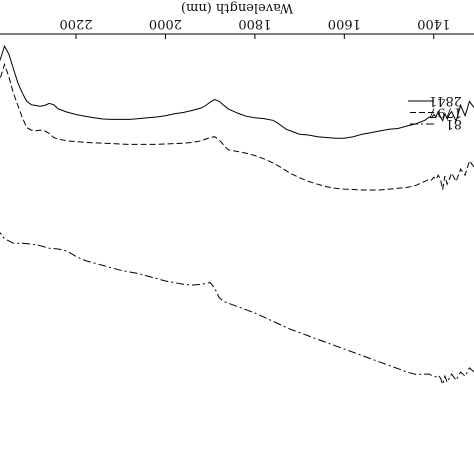 Image resolution: width=474 pixels, height=474 pixels. Describe the element at coordinates (433, 23) in the screenshot. I see `x-tick-label-0: 1400` at that location.